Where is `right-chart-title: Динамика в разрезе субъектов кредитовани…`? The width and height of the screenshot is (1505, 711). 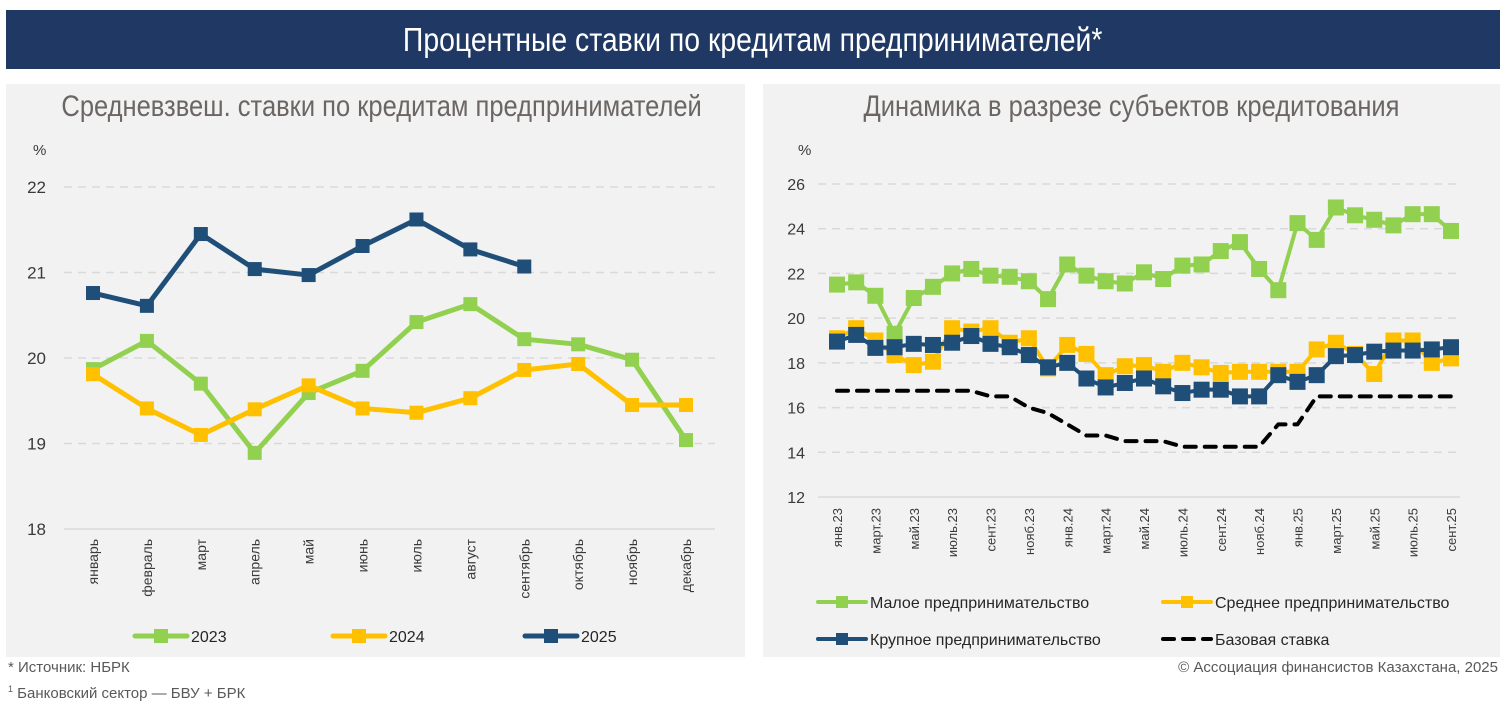
right-chart-title: Динамика в разрезе субъектов кредитовани… is located at coordinates (1131, 106).